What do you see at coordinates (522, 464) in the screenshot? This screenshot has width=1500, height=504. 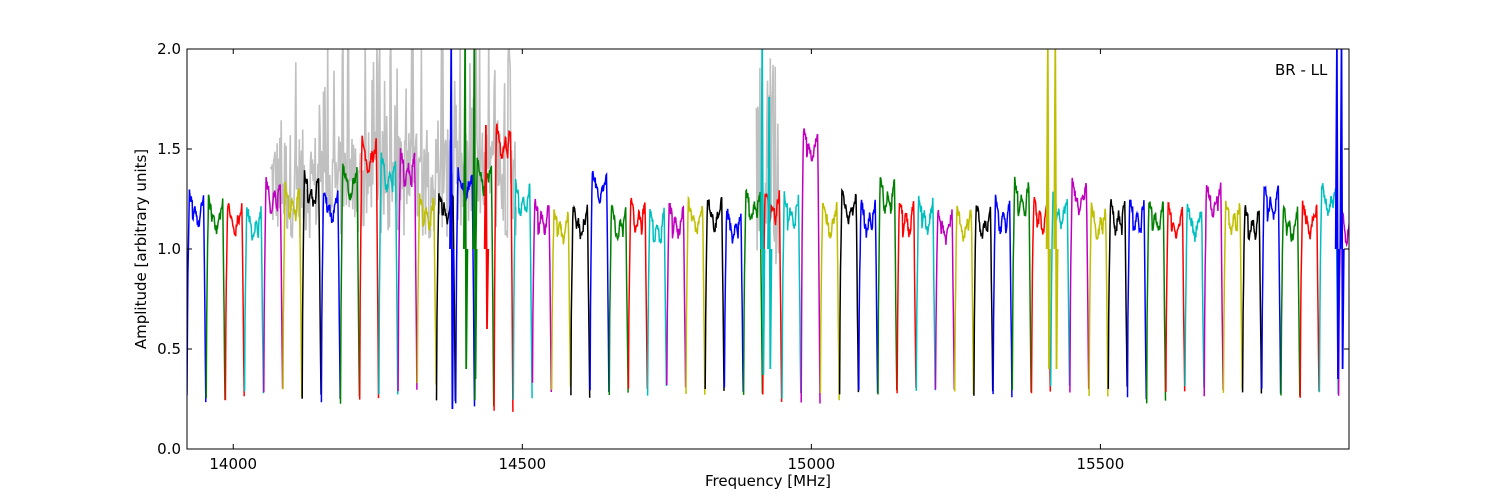 I see `x-tick-label: 14500` at bounding box center [522, 464].